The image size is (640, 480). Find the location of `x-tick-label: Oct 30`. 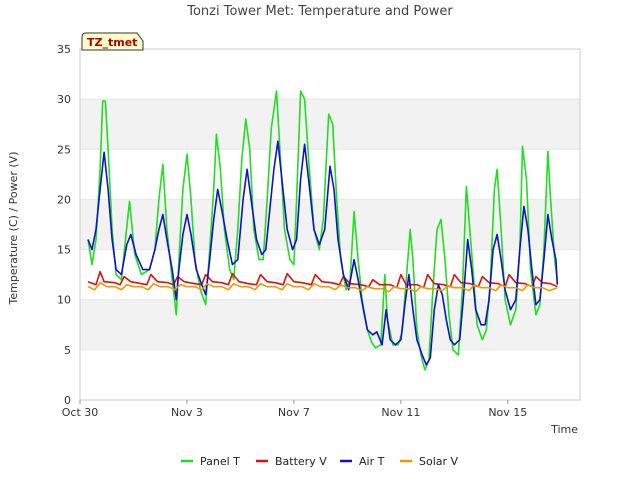

x-tick-label: Oct 30 is located at coordinates (80, 412).